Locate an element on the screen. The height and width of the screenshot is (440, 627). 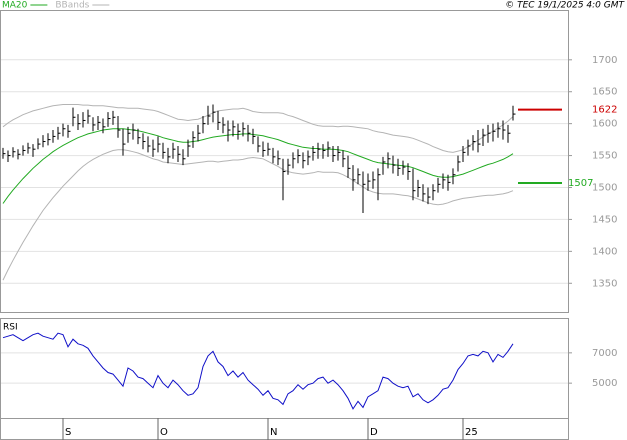
x-axis-panel is located at coordinates (284, 429).